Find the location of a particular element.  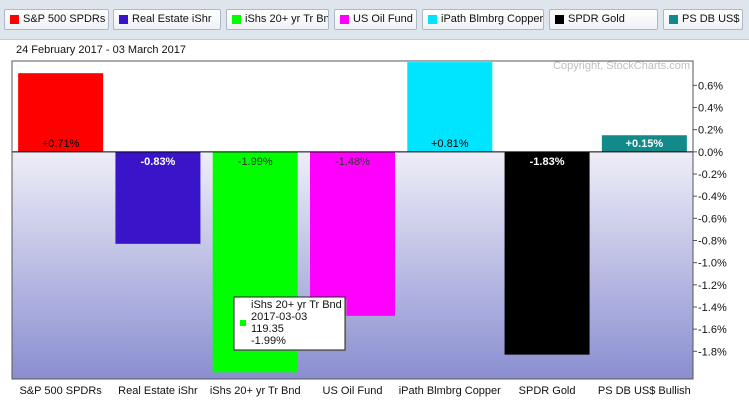

y-tick-label: -1.2% is located at coordinates (712, 286).